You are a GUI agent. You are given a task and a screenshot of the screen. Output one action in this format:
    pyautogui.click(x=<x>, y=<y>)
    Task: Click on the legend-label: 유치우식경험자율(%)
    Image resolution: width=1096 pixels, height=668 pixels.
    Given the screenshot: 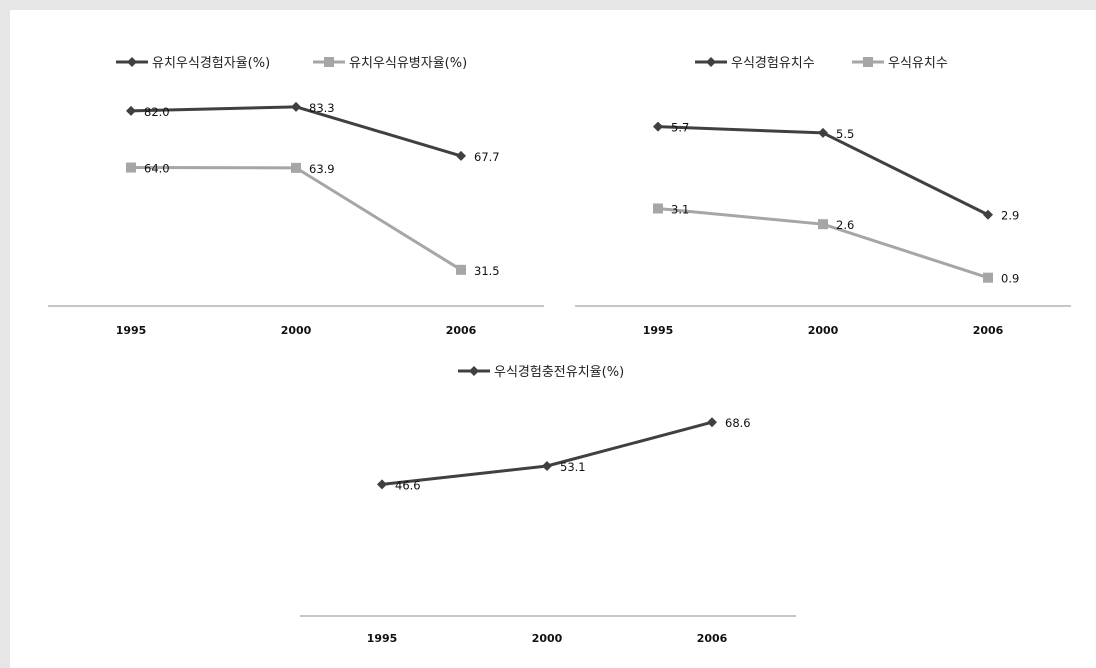 What is the action you would take?
    pyautogui.click(x=211, y=63)
    